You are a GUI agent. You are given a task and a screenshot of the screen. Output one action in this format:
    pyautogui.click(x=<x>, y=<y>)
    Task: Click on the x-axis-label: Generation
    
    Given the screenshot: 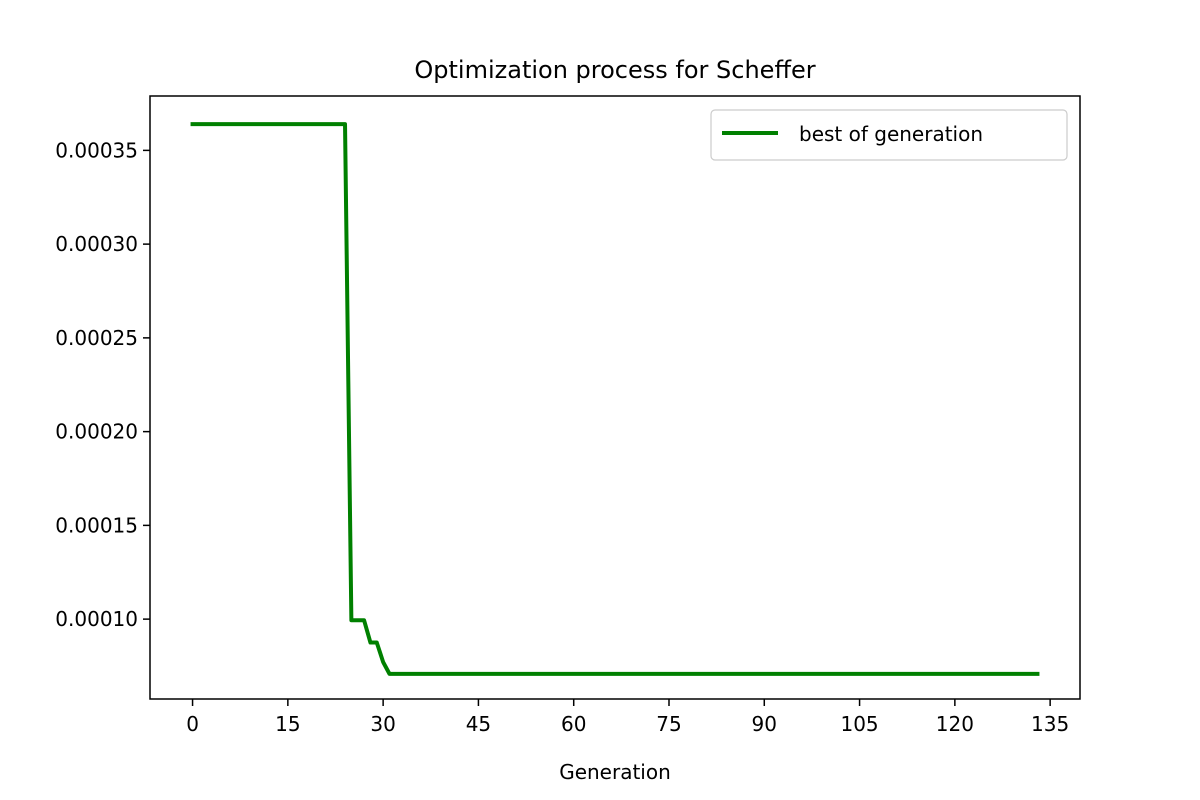 What is the action you would take?
    pyautogui.click(x=615, y=772)
    